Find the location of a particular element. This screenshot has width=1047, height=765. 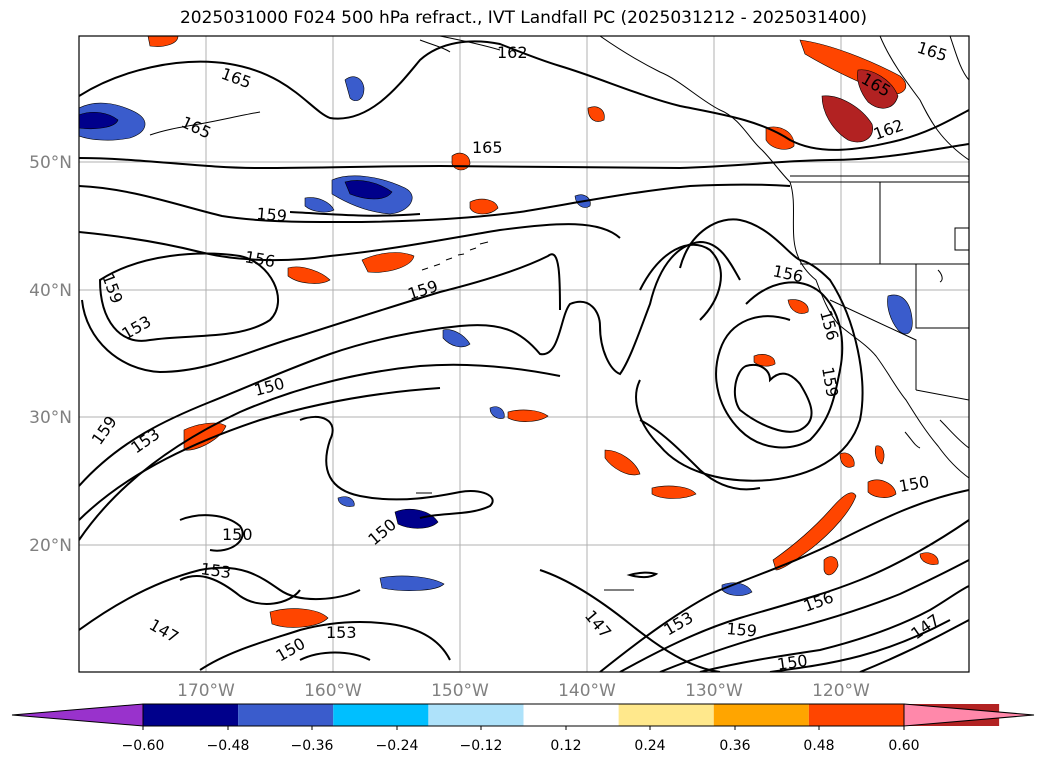

colorbar-label: 0.12 is located at coordinates (565, 746).